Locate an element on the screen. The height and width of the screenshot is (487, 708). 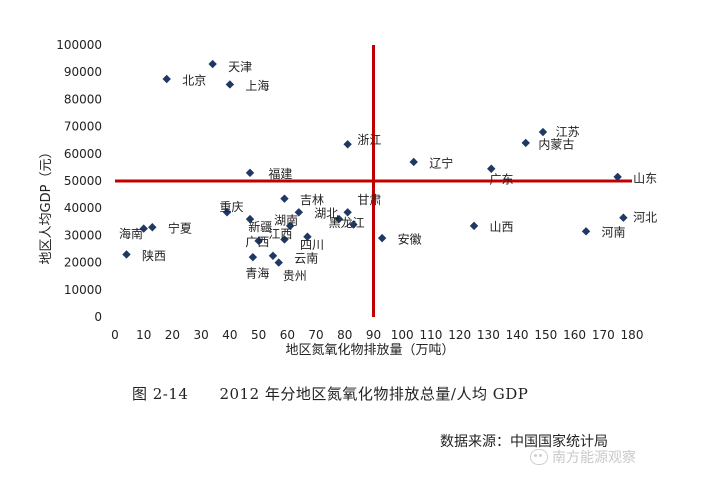
point-label: 浙江 is located at coordinates (369, 140).